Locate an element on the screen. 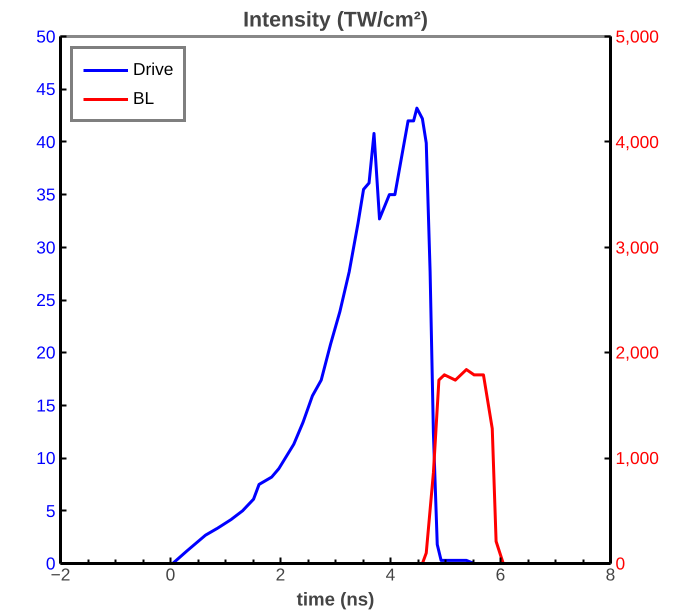  x-tick-label: 0 is located at coordinates (171, 574).